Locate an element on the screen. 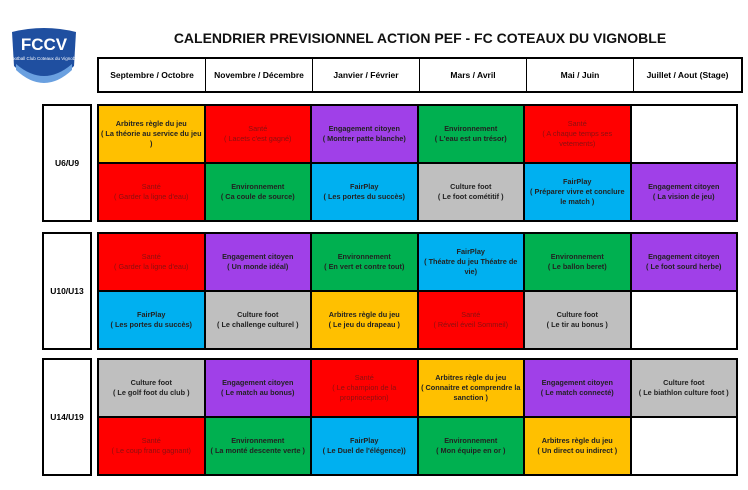 The image size is (748, 490). activity-title: ( Le tir au bonus ) is located at coordinates (577, 324).